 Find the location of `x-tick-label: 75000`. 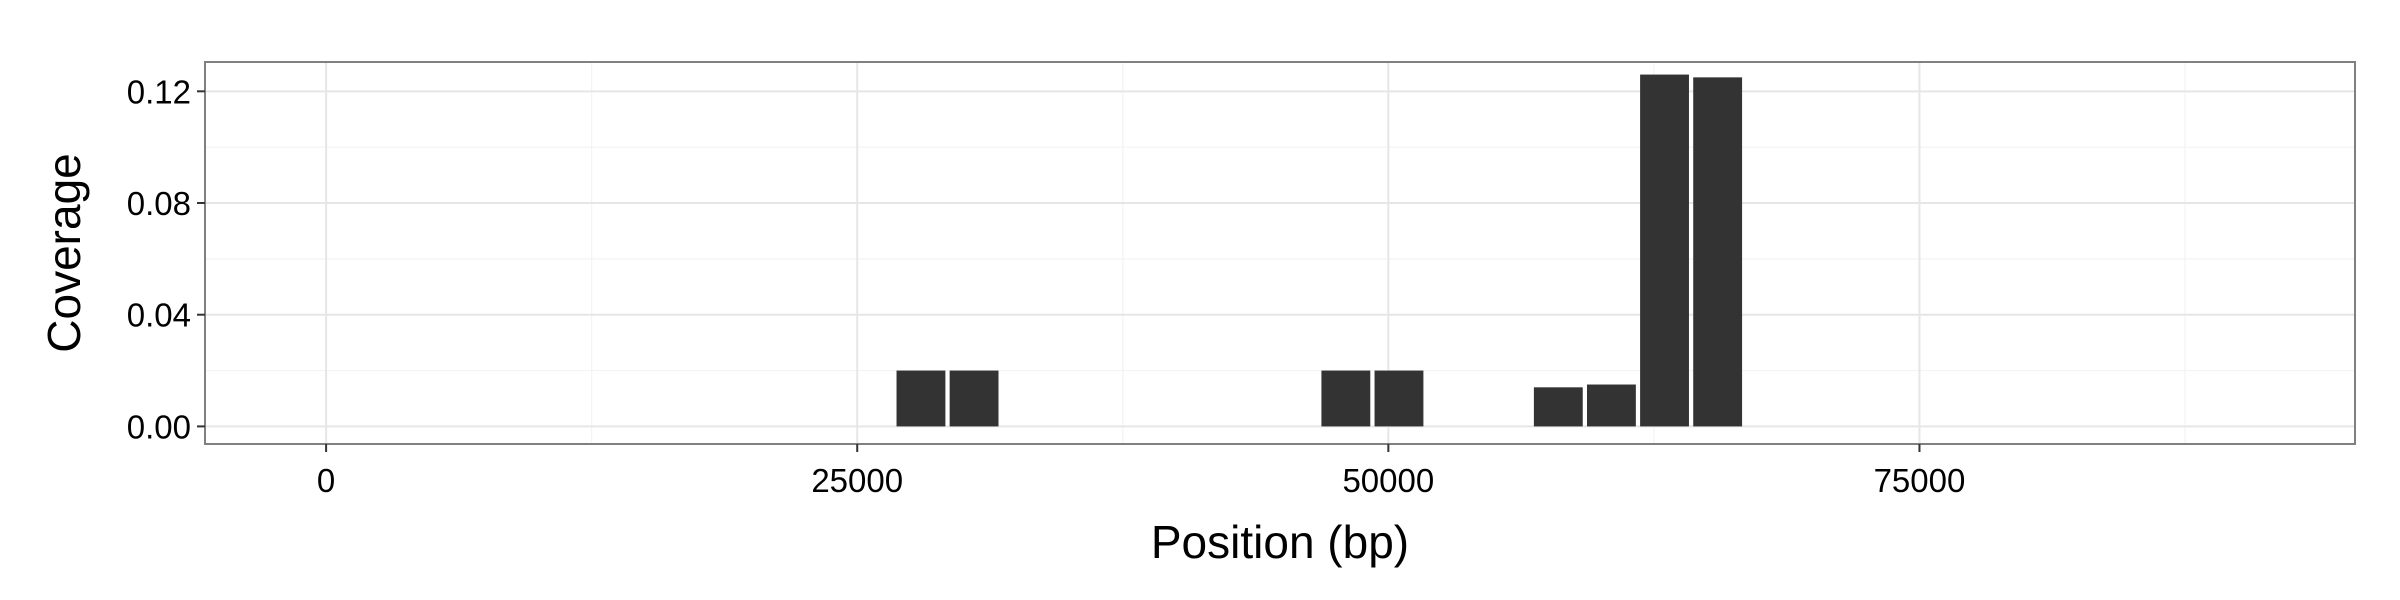

x-tick-label: 75000 is located at coordinates (1920, 480).